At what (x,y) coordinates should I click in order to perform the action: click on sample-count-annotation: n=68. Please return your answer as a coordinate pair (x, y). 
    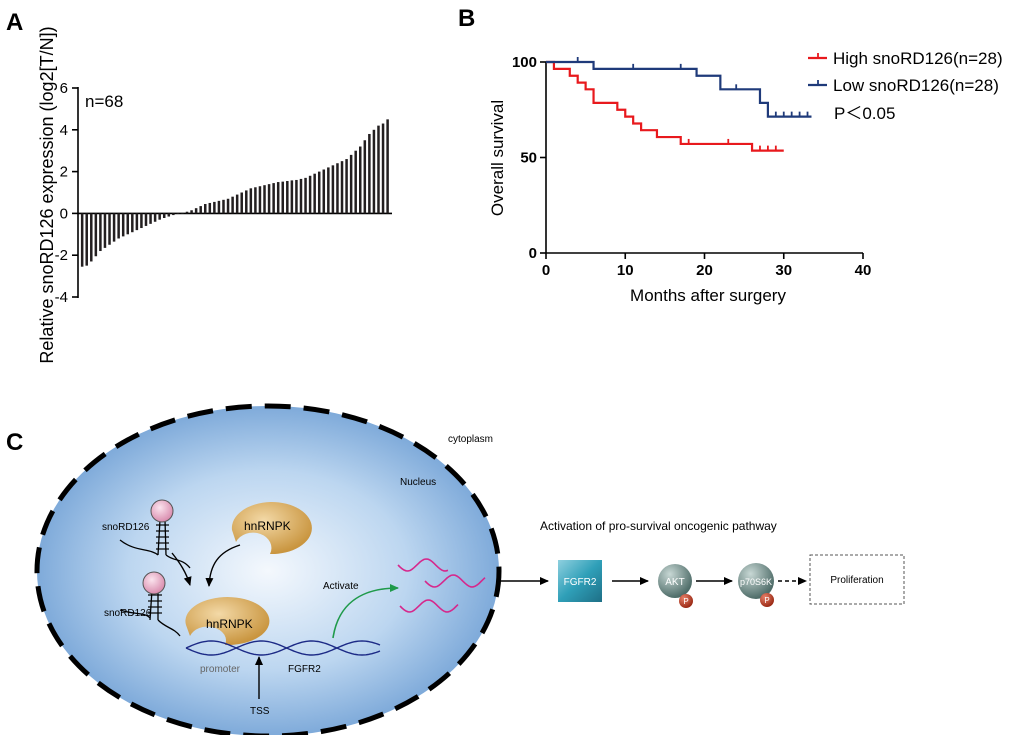
    Looking at the image, I should click on (104, 101).